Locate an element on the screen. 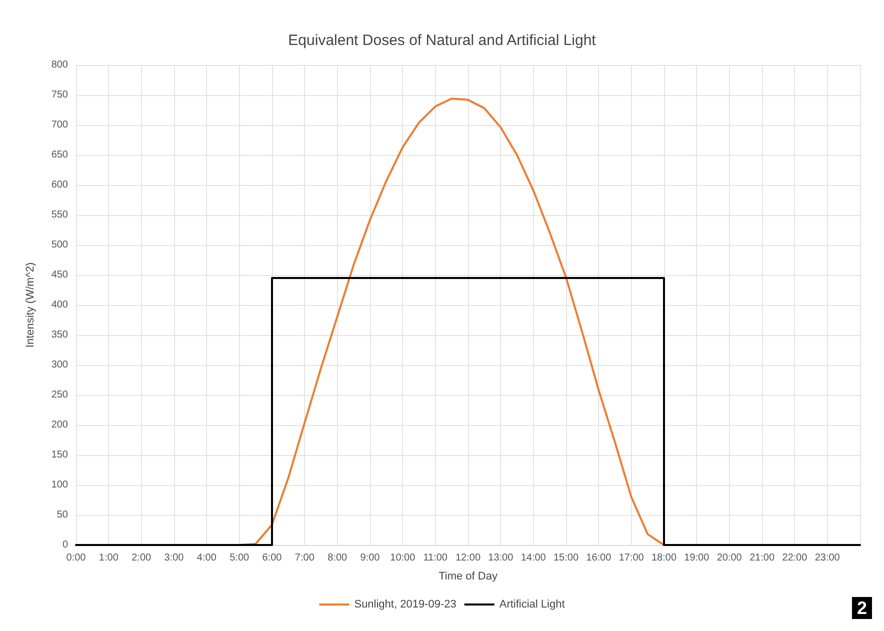 The width and height of the screenshot is (884, 631). y-axis-title: Intensity (W/m^2) is located at coordinates (30, 305).